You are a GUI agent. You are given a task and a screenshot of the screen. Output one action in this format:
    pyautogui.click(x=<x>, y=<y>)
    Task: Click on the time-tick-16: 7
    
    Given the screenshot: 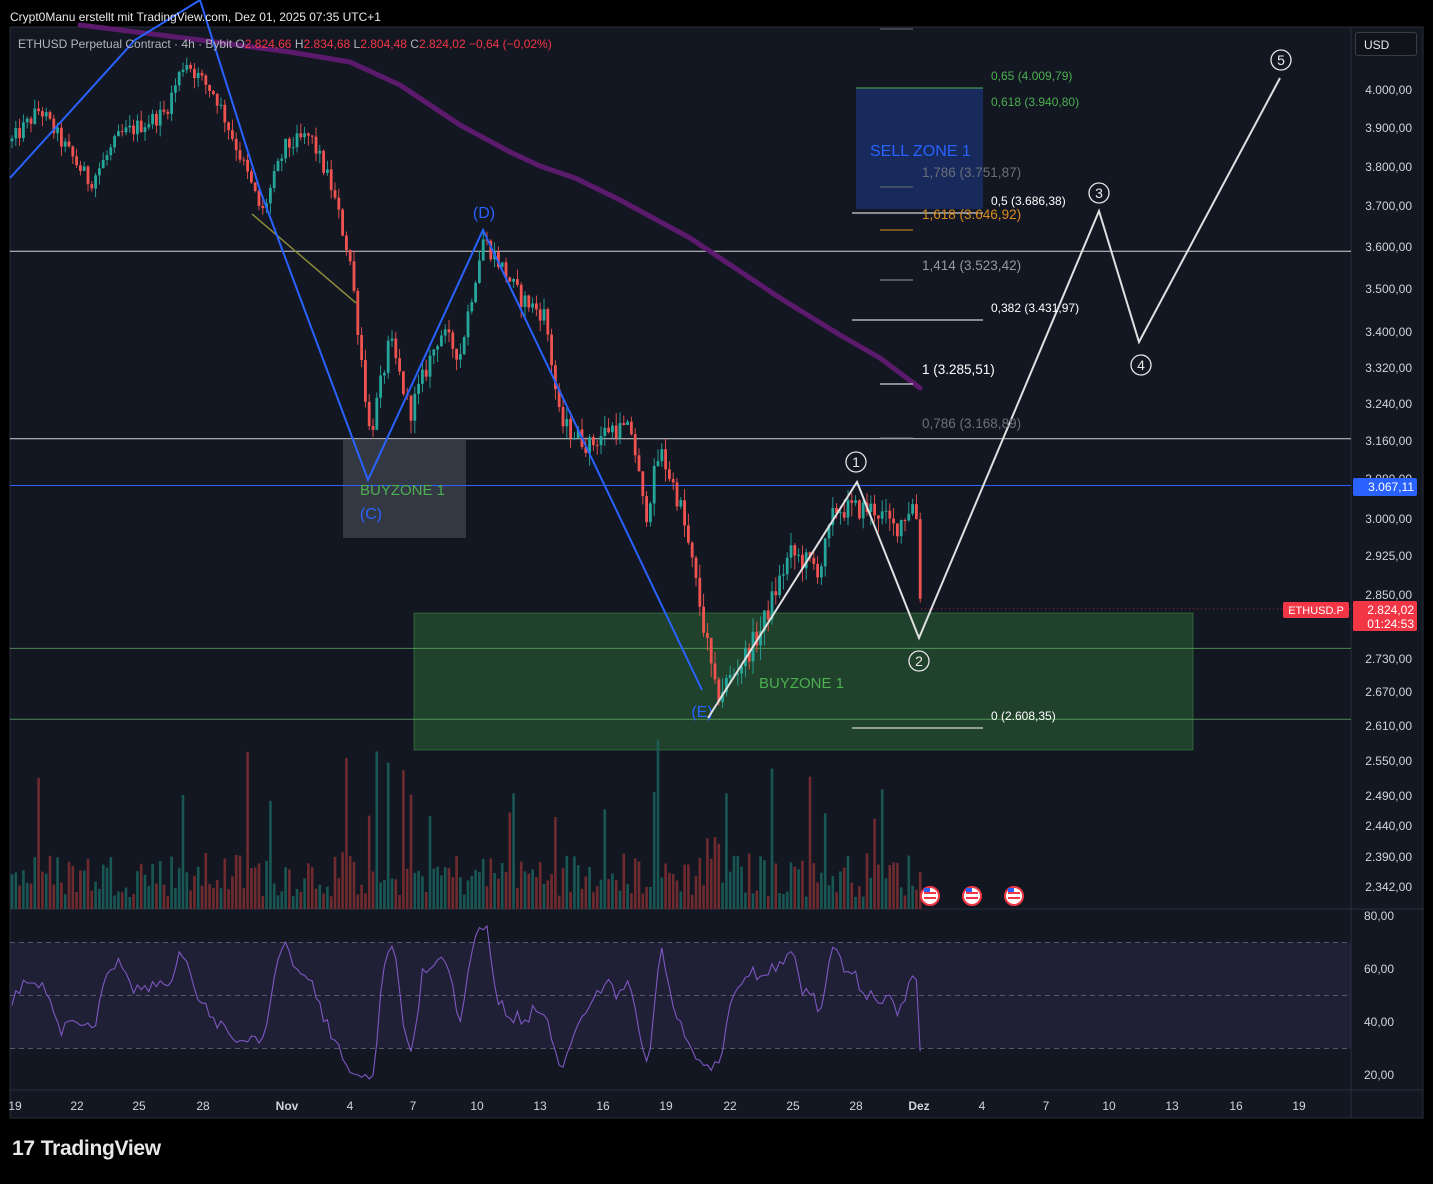 What is the action you would take?
    pyautogui.click(x=1046, y=1106)
    